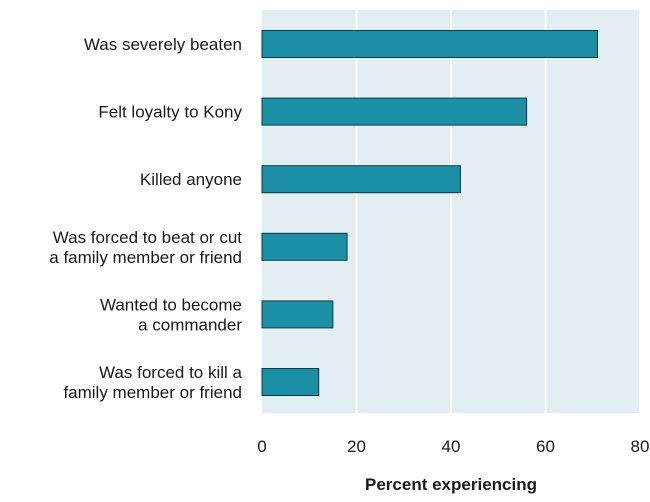 The image size is (650, 502). Describe the element at coordinates (145, 257) in the screenshot. I see `category-label: a family member or friend` at that location.